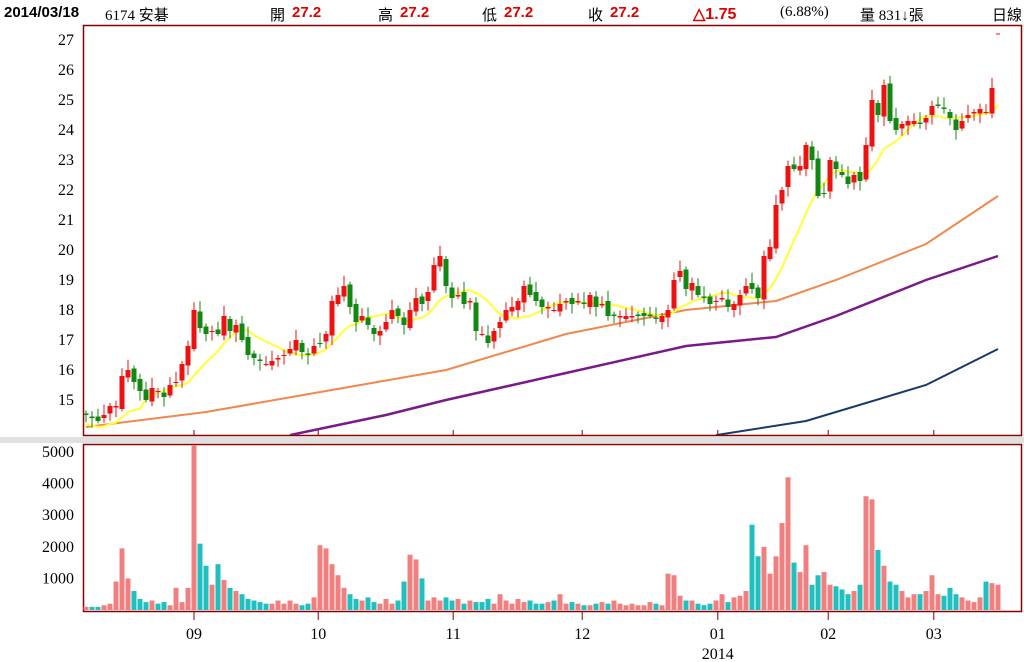  Describe the element at coordinates (307, 12) in the screenshot. I see `open-value: 27.2` at that location.